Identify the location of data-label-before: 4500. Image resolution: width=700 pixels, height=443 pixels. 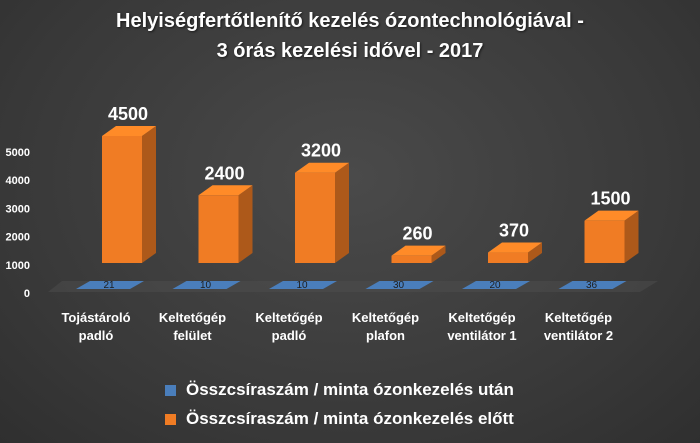
(128, 114).